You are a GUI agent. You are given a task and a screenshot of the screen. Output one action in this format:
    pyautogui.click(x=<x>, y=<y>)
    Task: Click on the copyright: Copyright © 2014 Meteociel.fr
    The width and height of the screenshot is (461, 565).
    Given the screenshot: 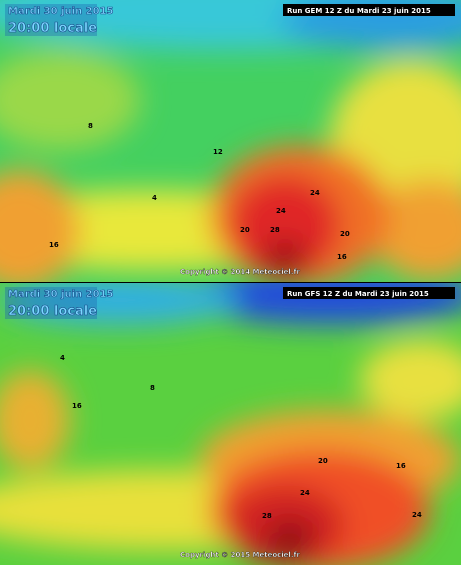 What is the action you would take?
    pyautogui.click(x=240, y=272)
    